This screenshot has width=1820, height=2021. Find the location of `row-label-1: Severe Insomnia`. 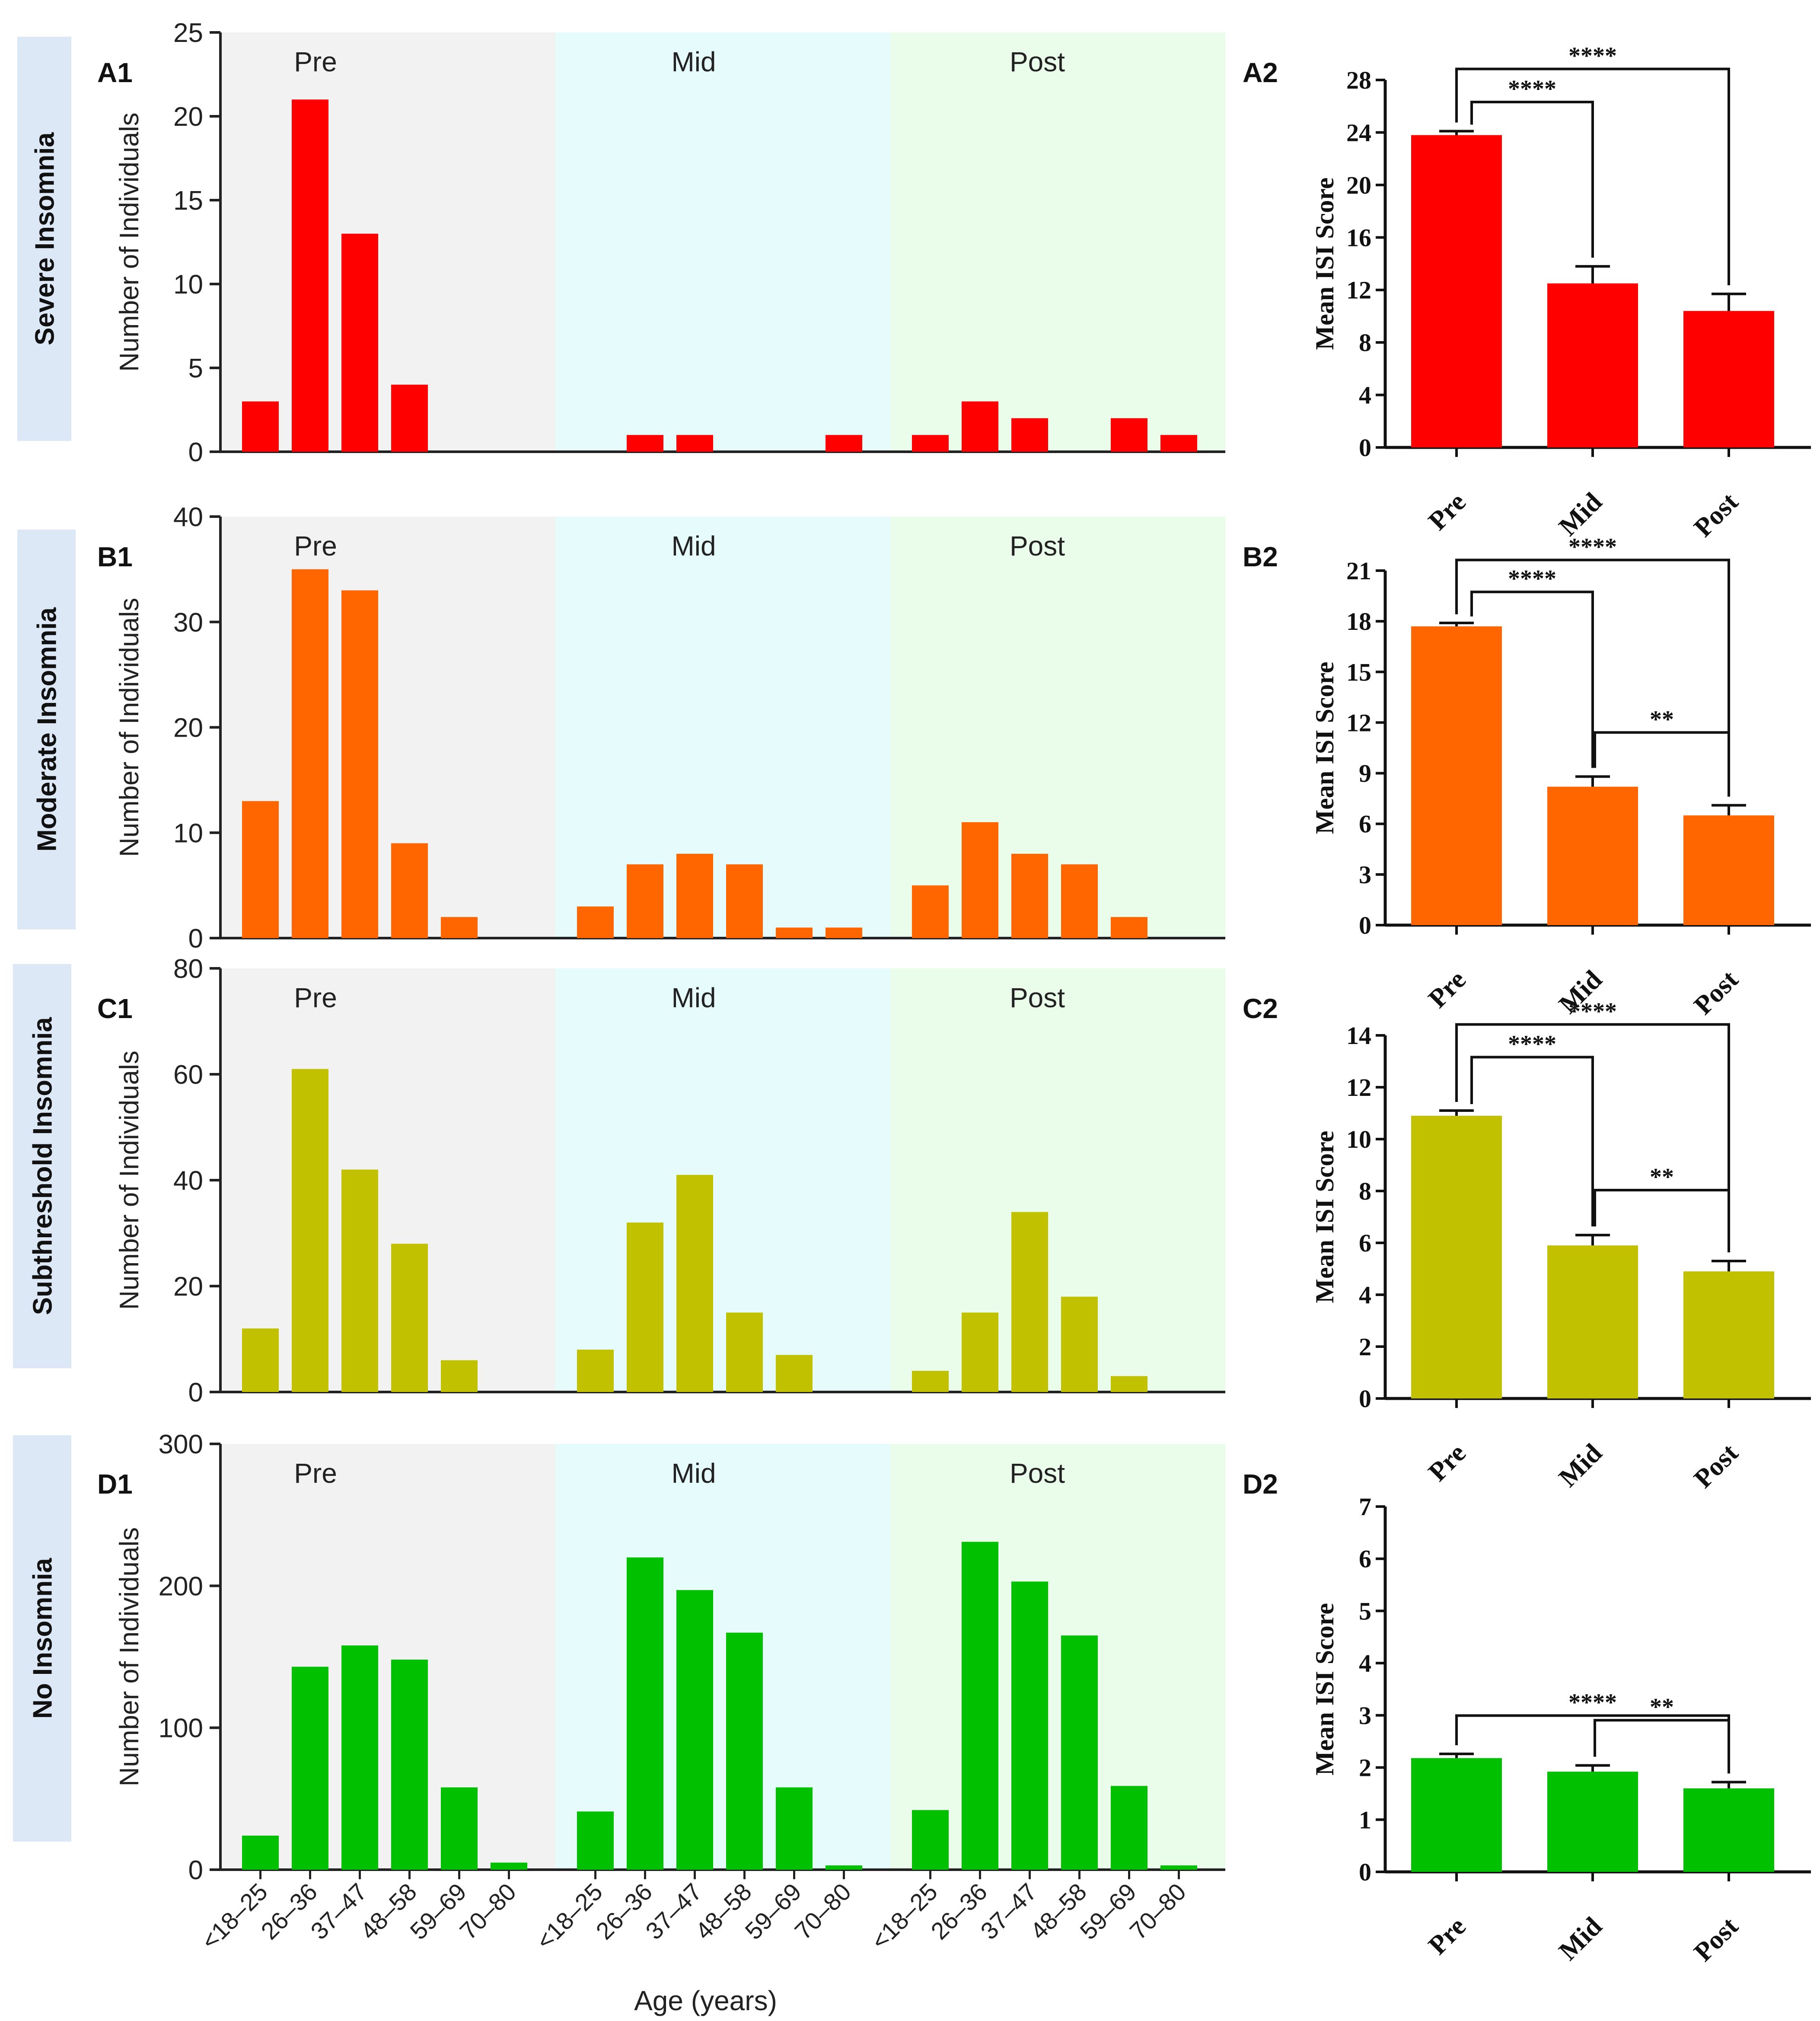

row-label-1: Severe Insomnia is located at coordinates (44, 239).